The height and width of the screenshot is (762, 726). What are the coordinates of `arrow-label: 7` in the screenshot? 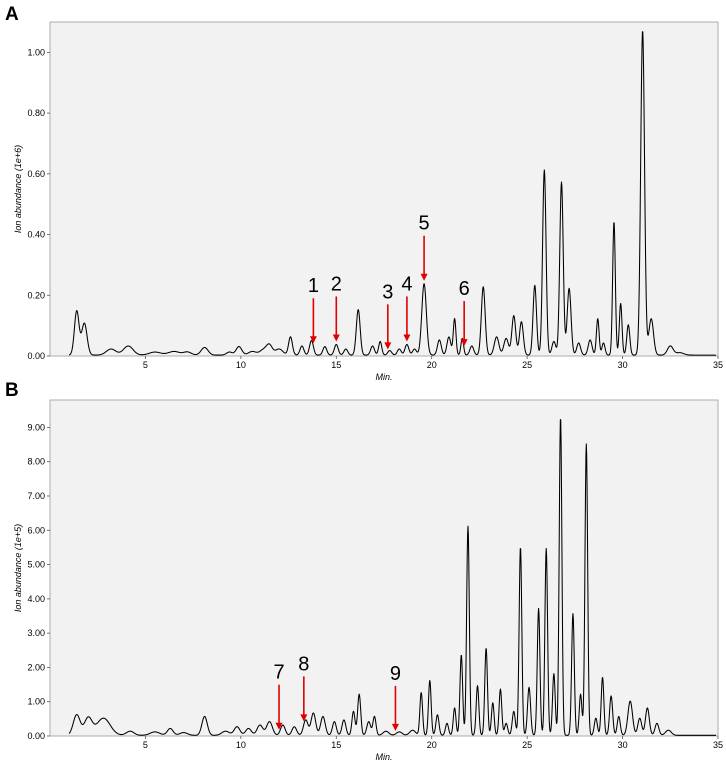 It's located at (278, 673).